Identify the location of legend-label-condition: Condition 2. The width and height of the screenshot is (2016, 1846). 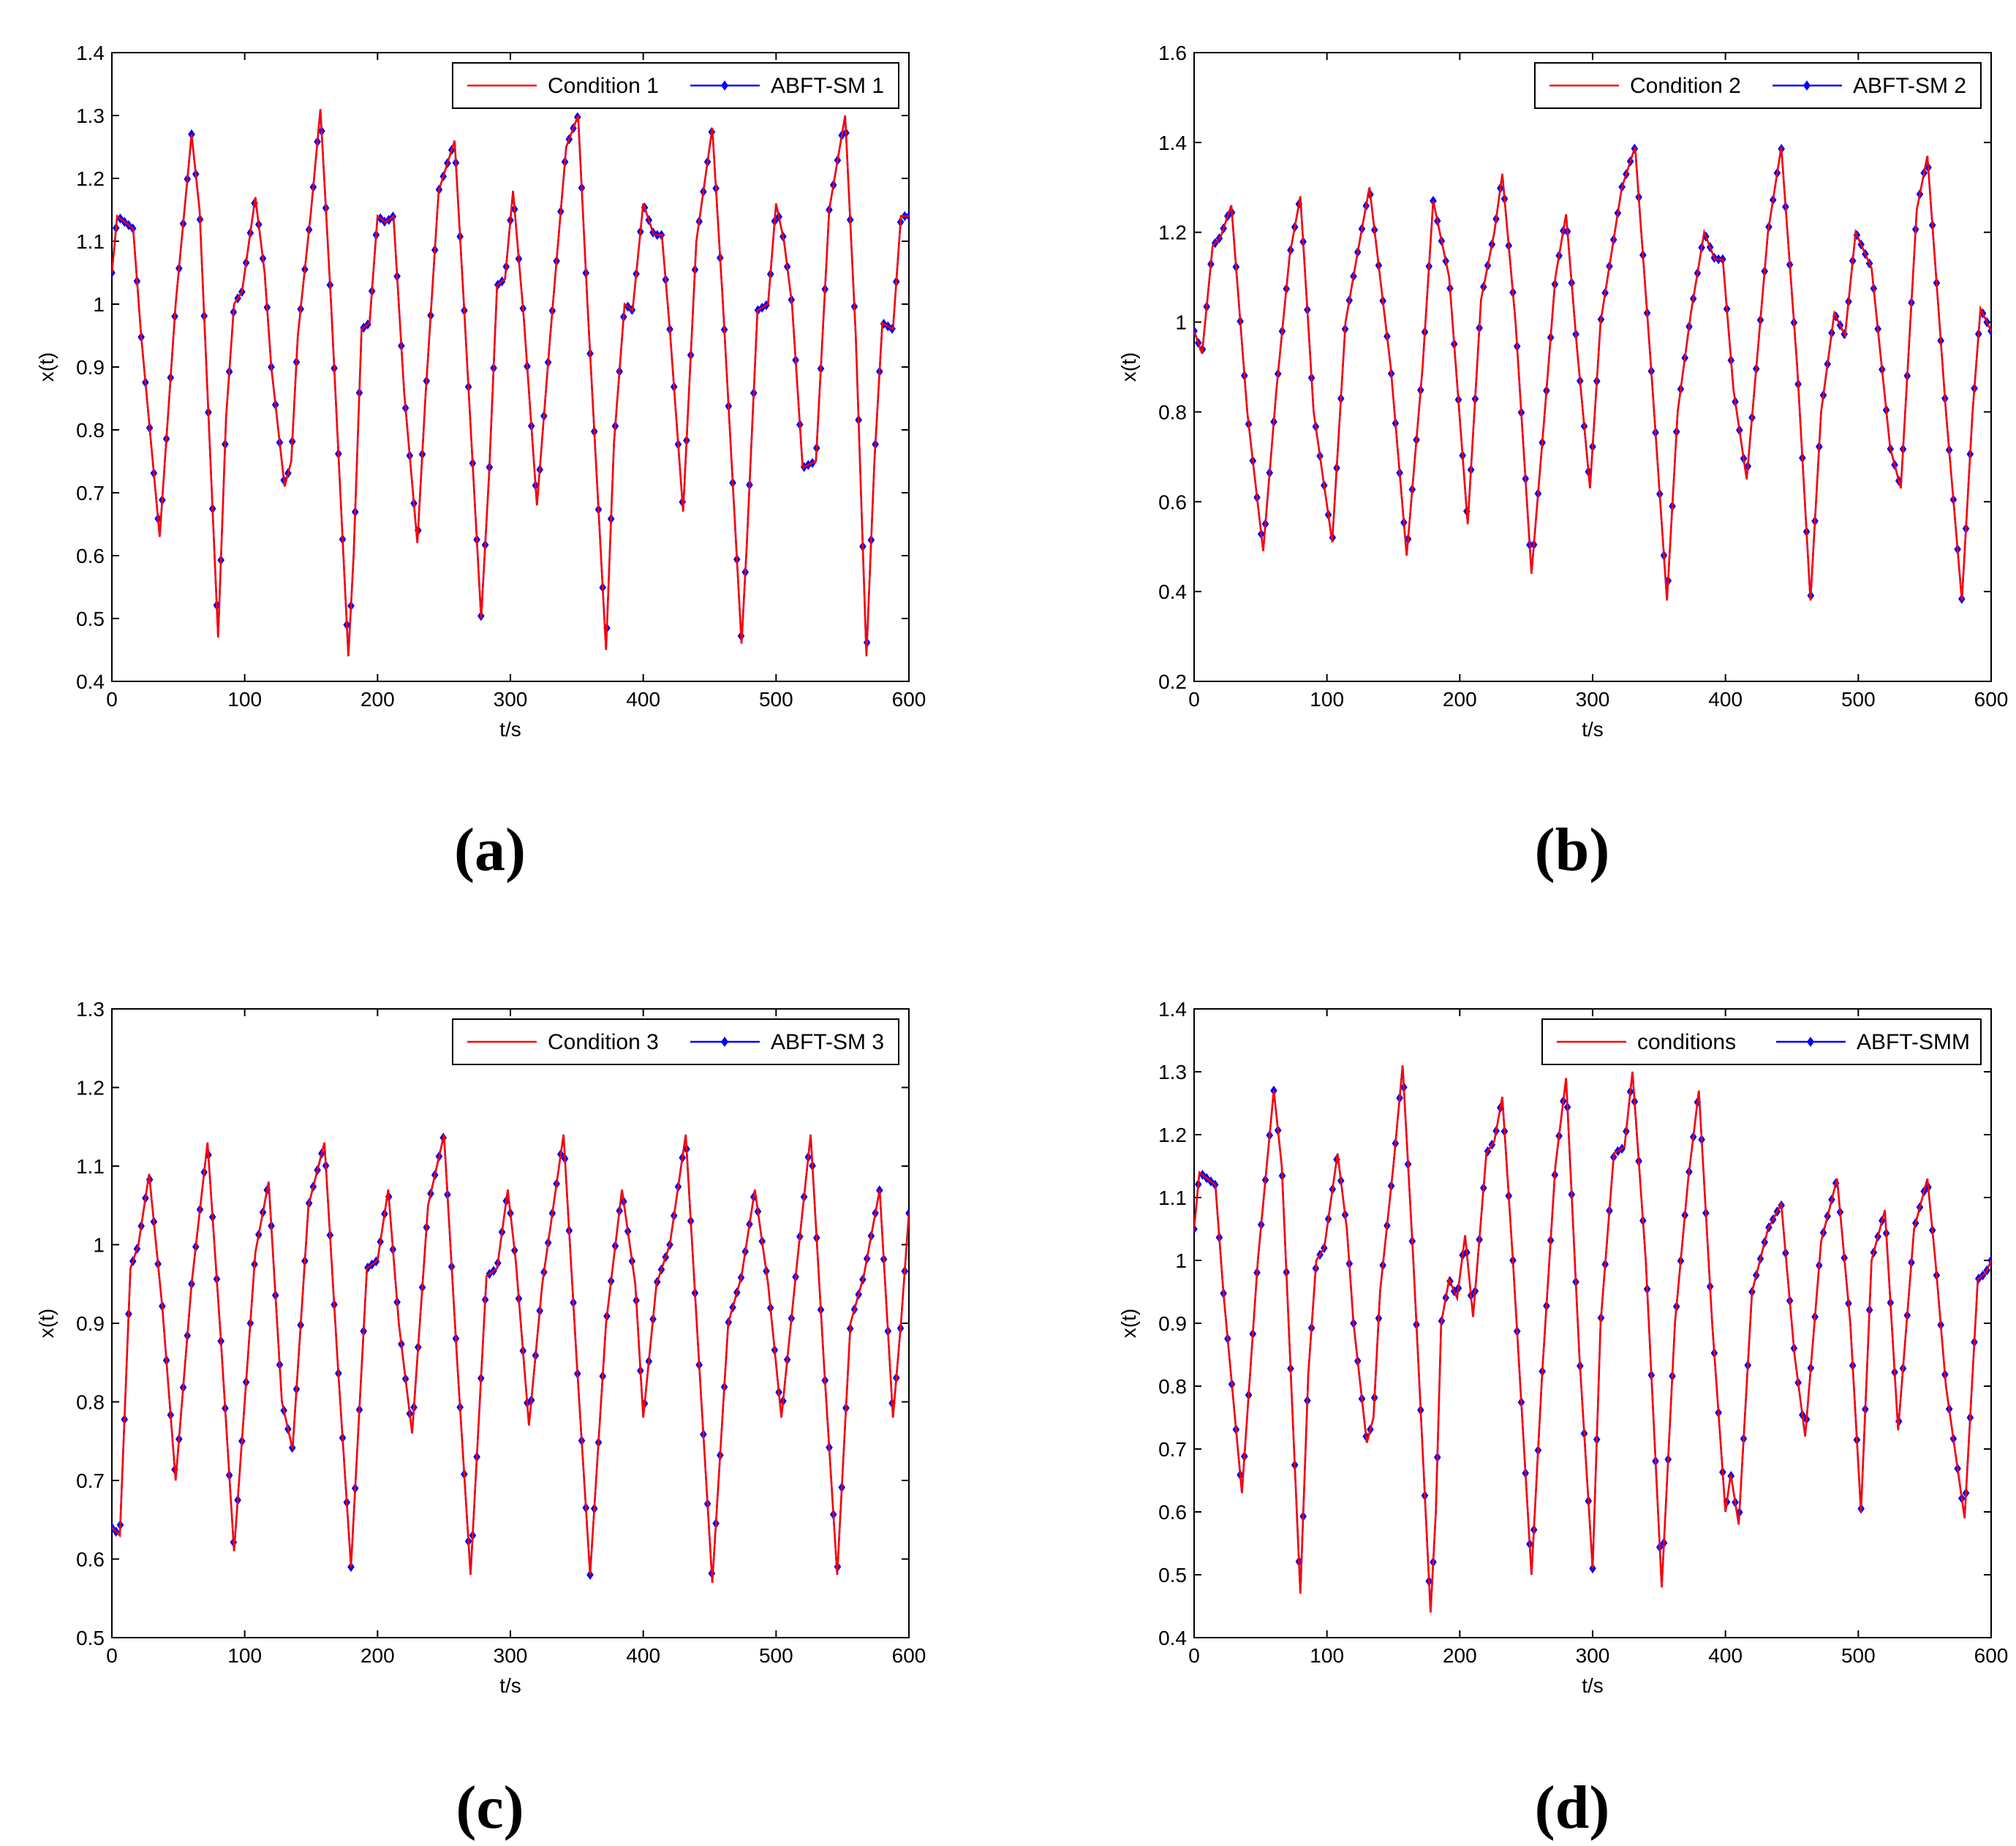
(1685, 86).